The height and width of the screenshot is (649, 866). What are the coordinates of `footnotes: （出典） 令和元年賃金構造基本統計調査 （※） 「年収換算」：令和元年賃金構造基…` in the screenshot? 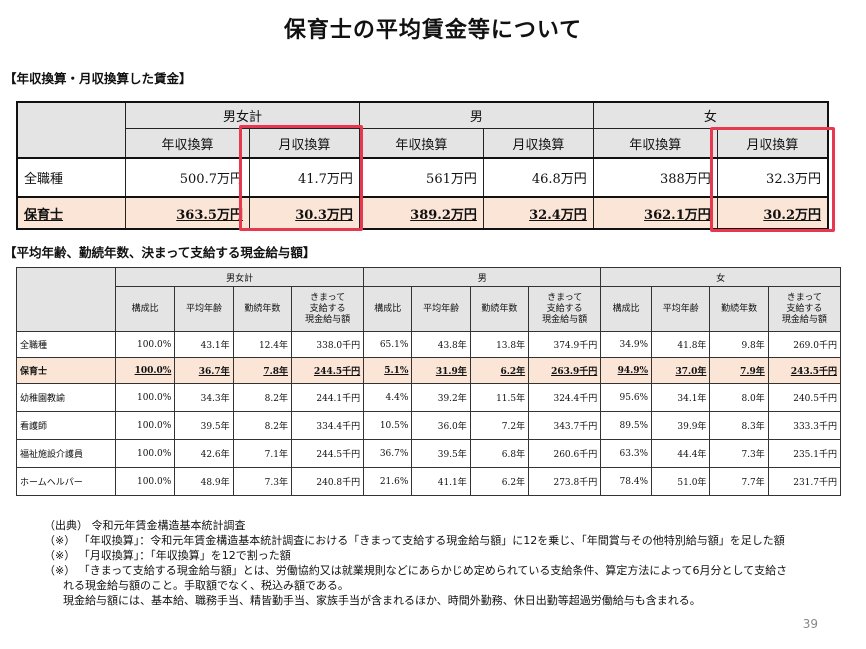 It's located at (444, 563).